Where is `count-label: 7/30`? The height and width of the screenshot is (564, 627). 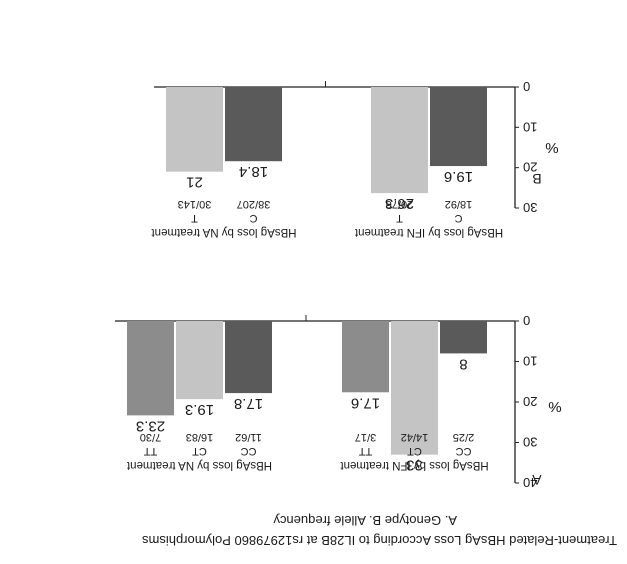 count-label: 7/30 is located at coordinates (150, 437).